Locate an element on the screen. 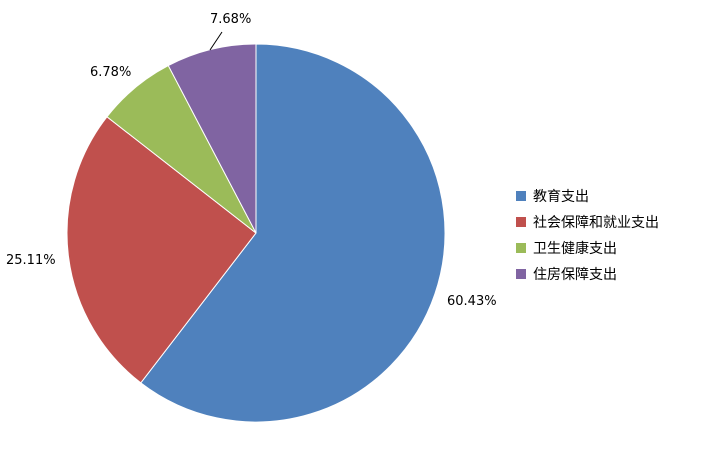 The height and width of the screenshot is (468, 701). chart-legend: 教育支出 社会保障和就业支出 卫生健康支出 住房保障支出 is located at coordinates (587, 235).